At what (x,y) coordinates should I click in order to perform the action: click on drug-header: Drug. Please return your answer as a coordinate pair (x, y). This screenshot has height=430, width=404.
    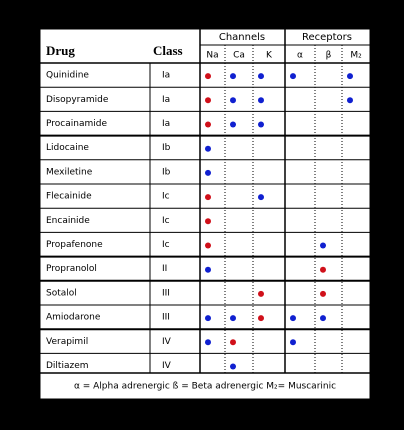
    Looking at the image, I should click on (60, 50).